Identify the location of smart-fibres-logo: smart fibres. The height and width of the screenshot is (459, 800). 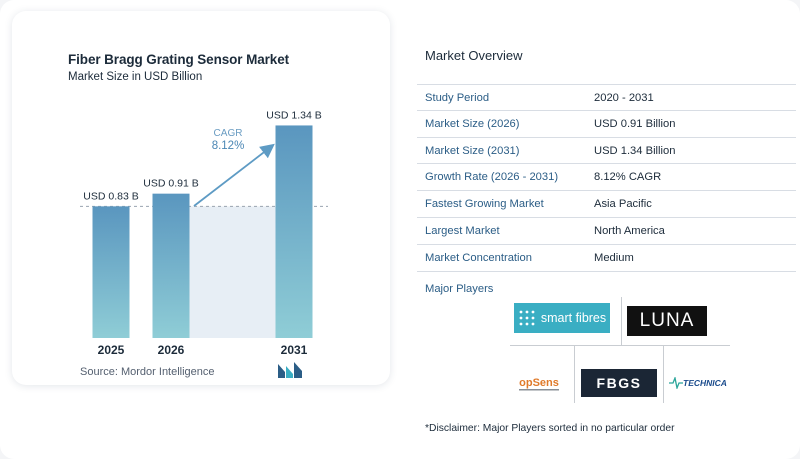
(562, 318).